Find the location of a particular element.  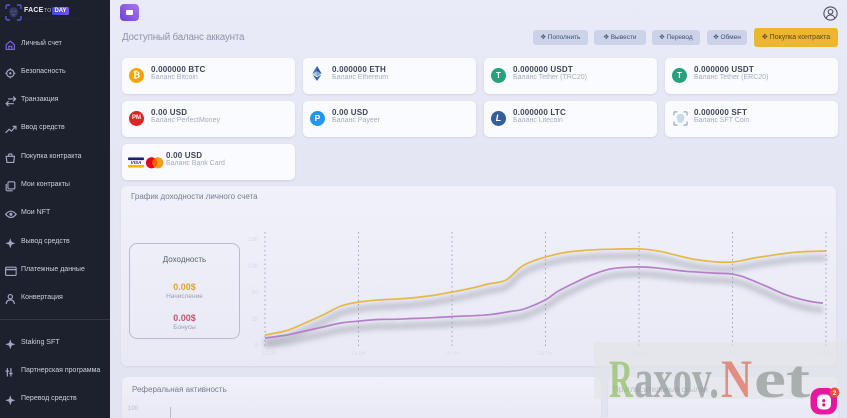

svg-text: R is located at coordinates (621, 375).